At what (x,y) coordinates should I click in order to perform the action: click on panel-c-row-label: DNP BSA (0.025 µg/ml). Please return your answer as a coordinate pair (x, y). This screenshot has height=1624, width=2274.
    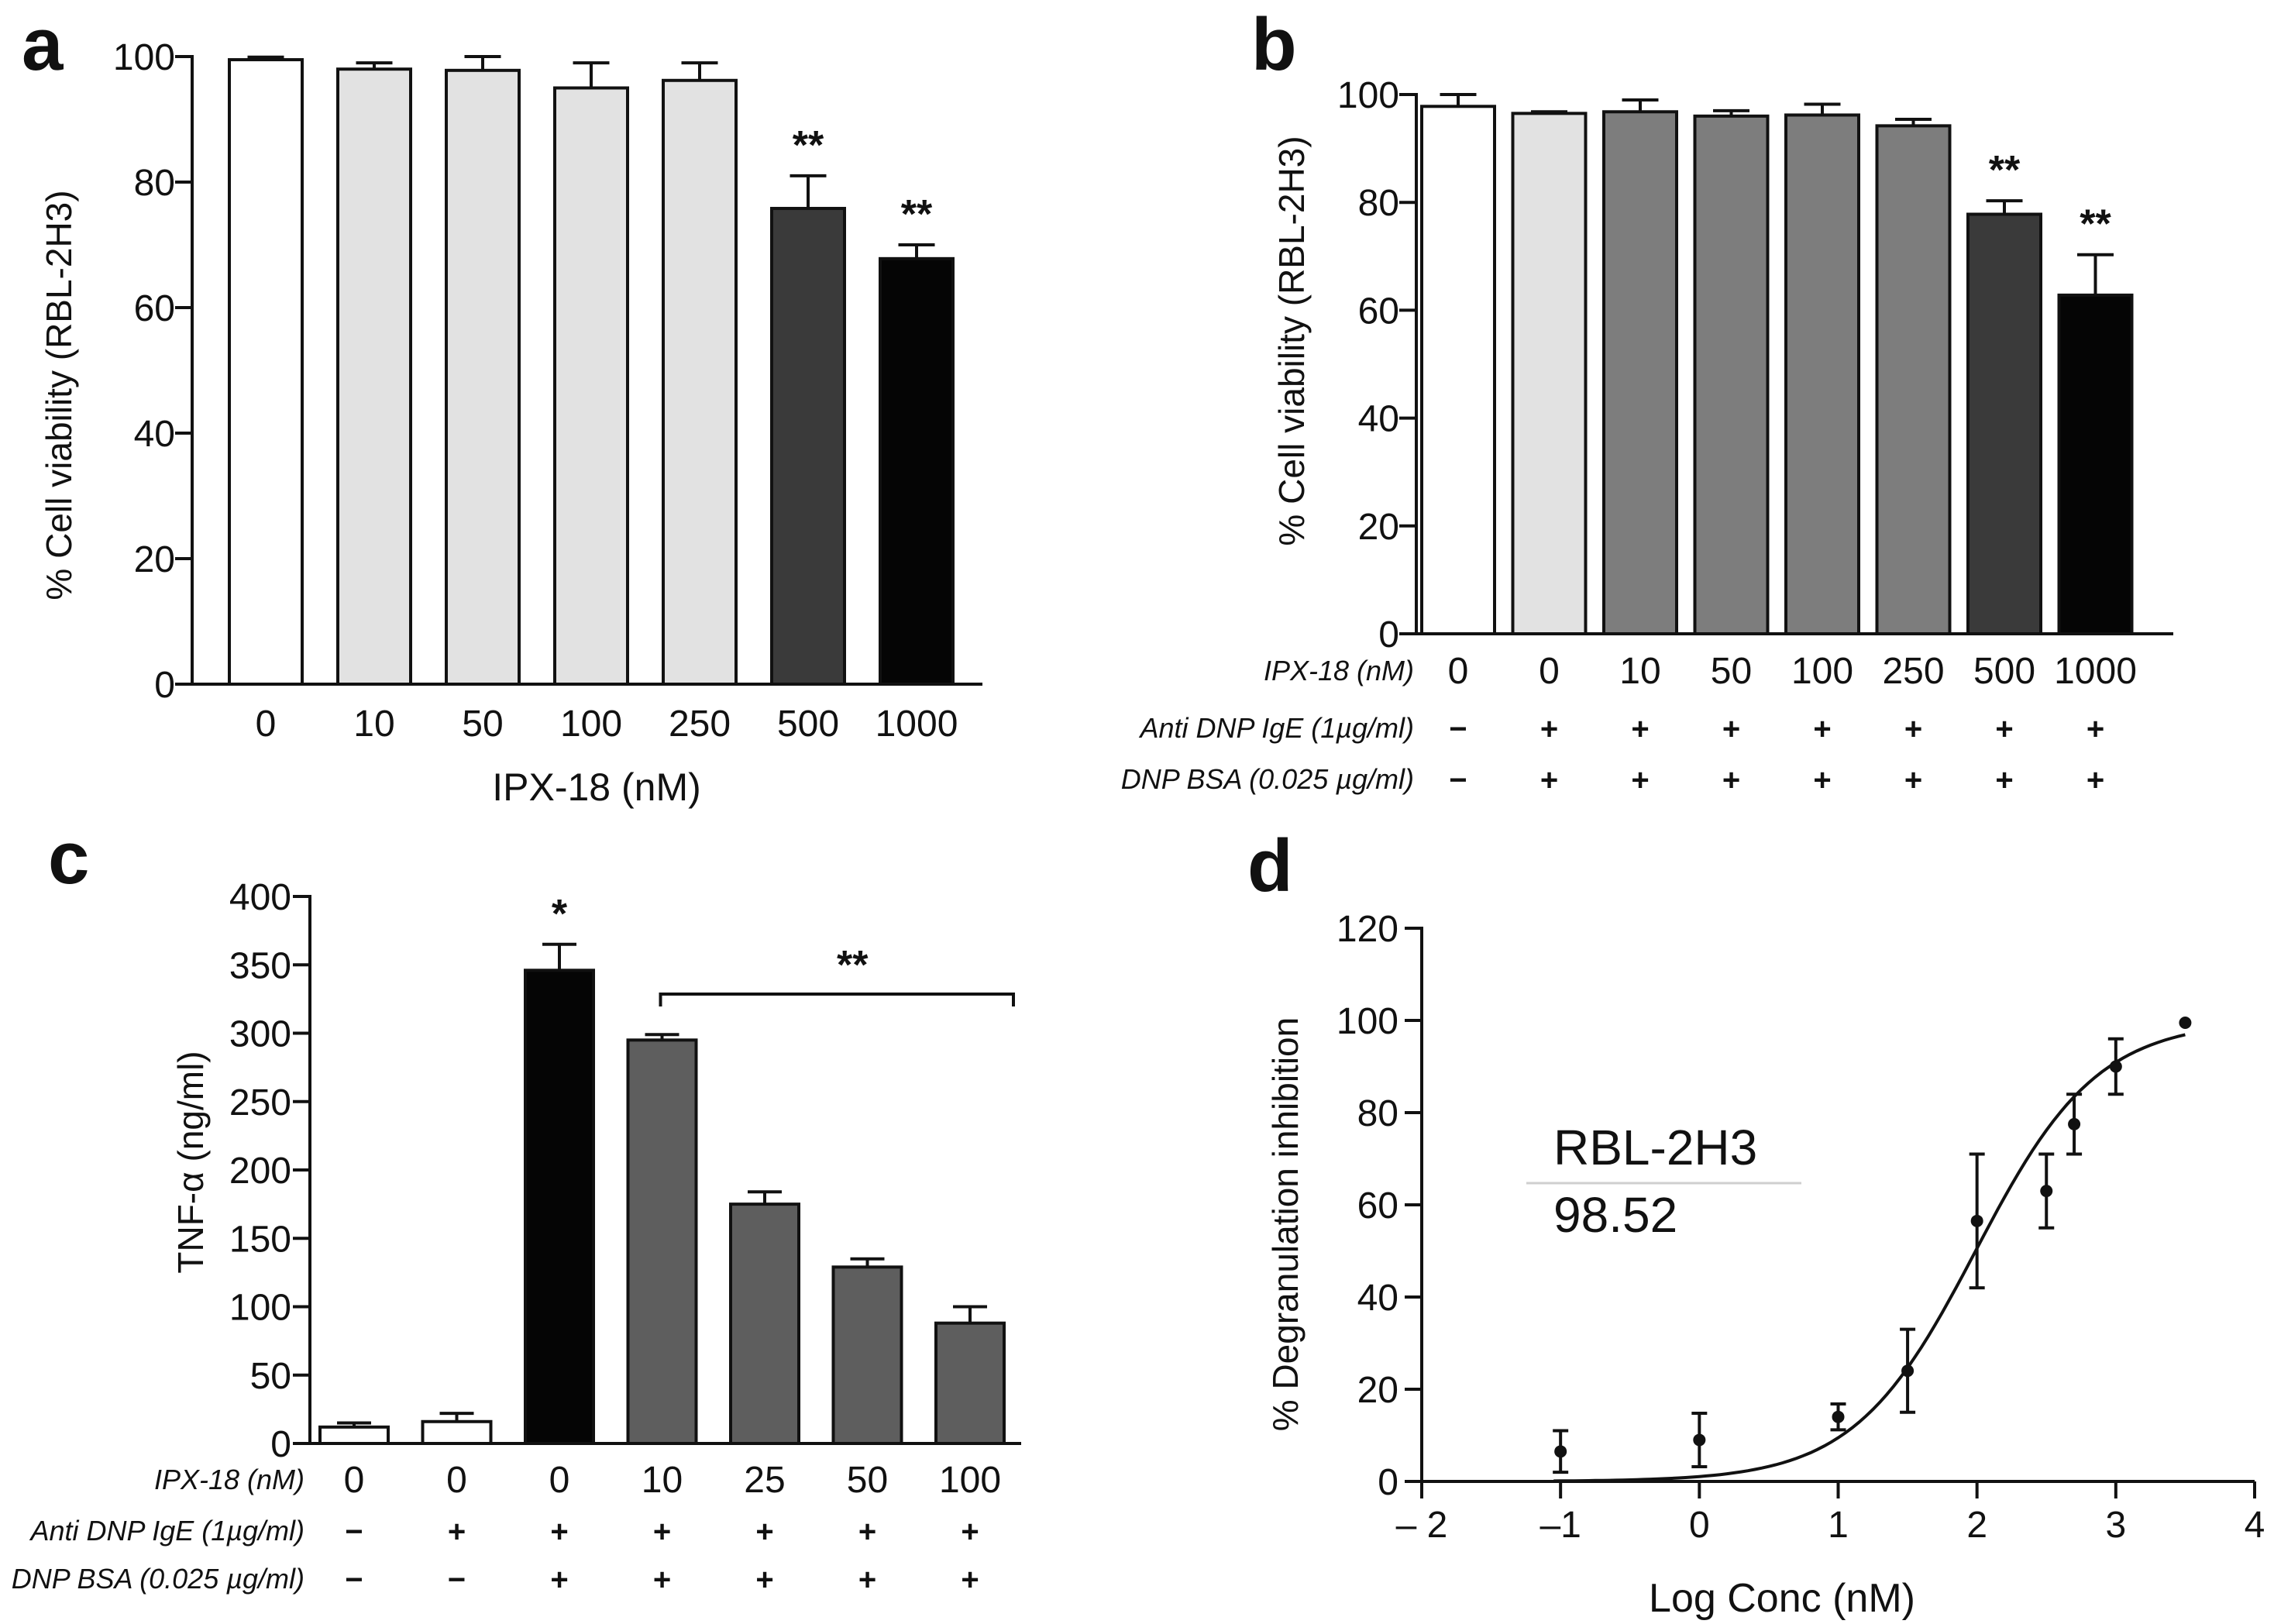
    Looking at the image, I should click on (158, 1579).